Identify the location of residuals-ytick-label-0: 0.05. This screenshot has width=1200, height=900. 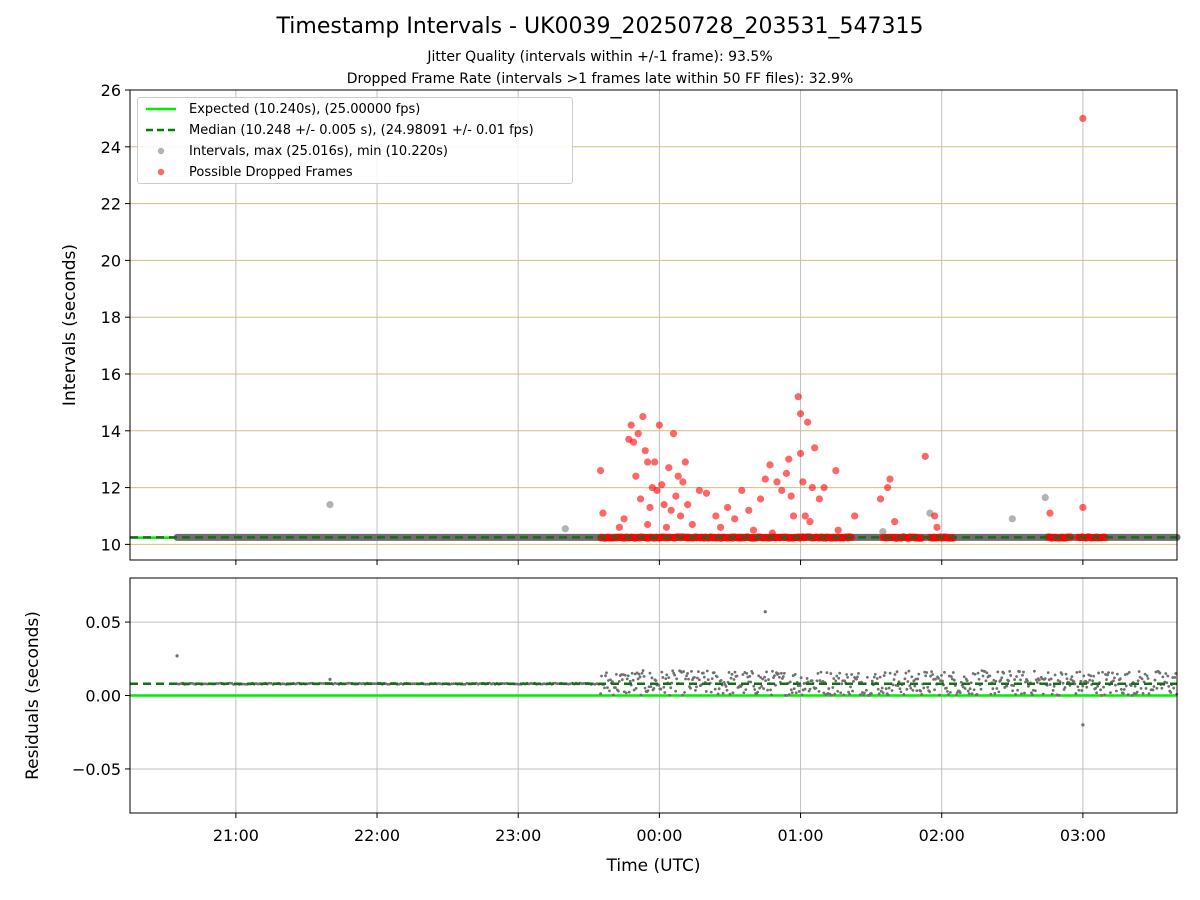
(103, 622).